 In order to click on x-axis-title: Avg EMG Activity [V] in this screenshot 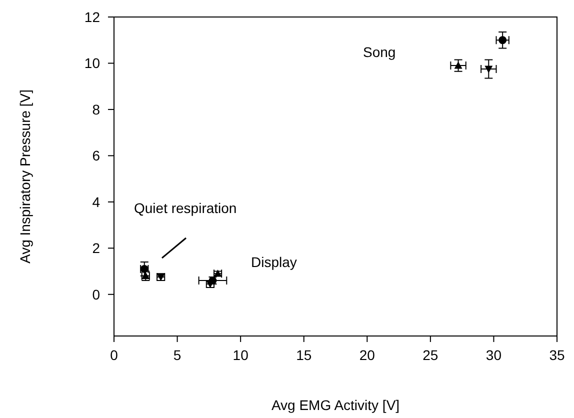, I will do `click(335, 405)`.